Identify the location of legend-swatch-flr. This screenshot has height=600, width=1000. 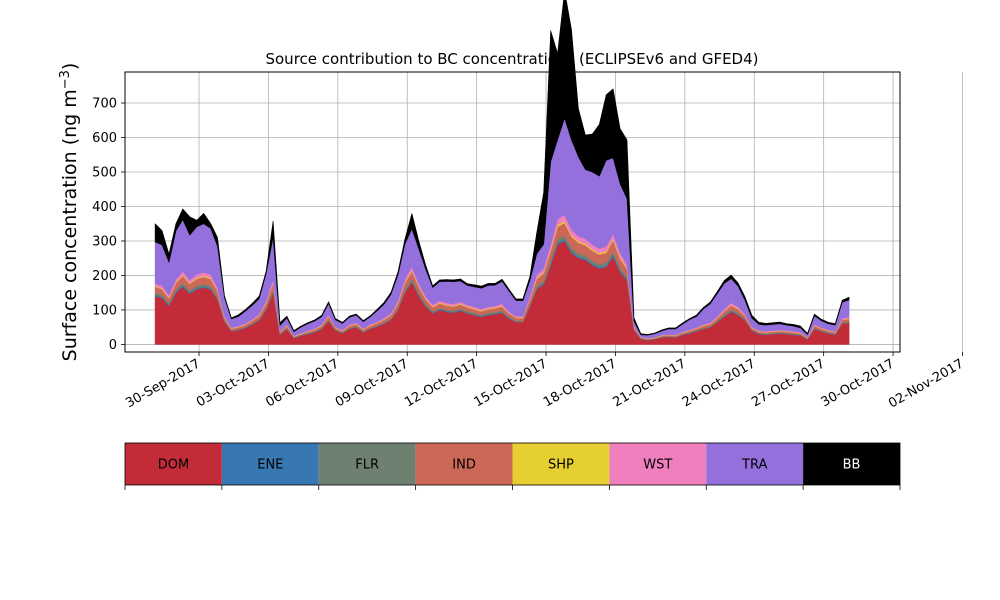
(367, 464).